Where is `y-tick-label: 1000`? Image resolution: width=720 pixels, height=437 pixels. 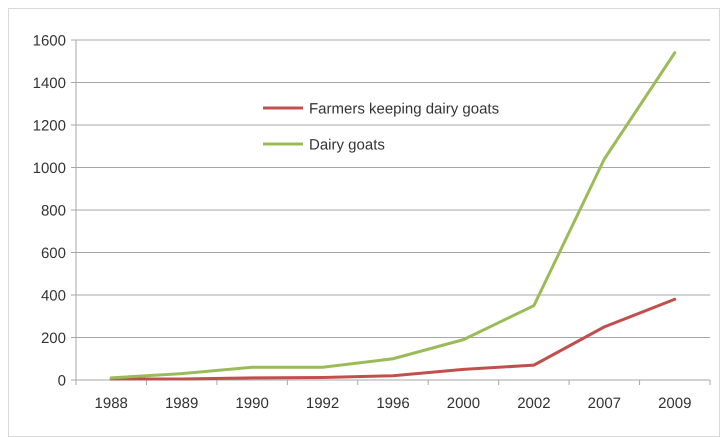 y-tick-label: 1000 is located at coordinates (49, 168).